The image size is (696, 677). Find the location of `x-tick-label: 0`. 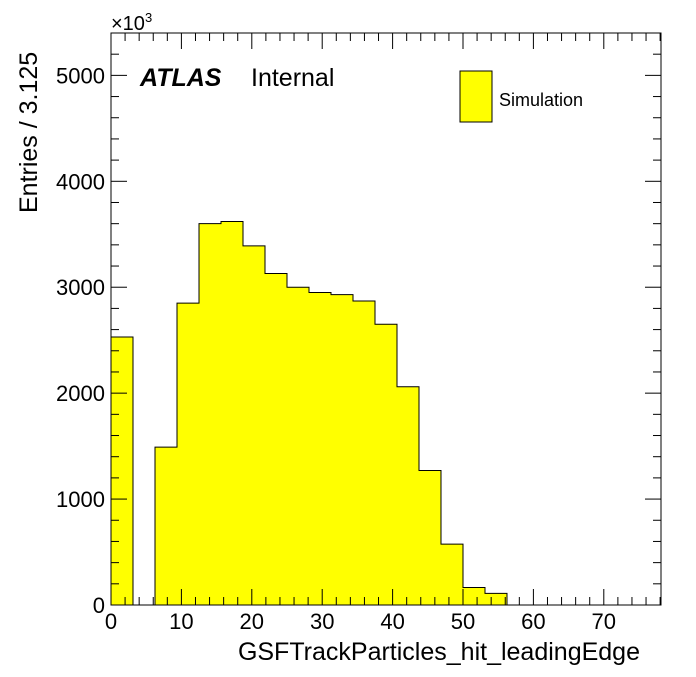

x-tick-label: 0 is located at coordinates (111, 621).